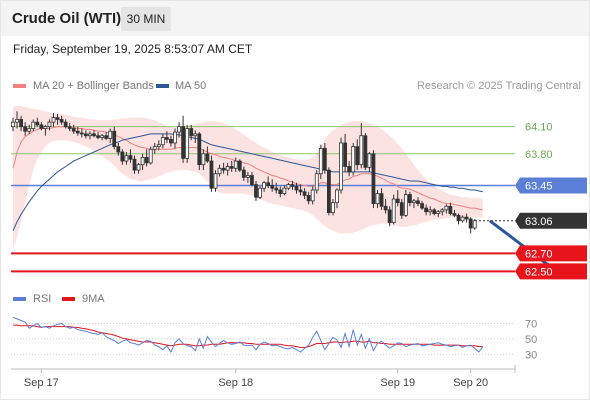  I want to click on ma20-legend-swatch, so click(19, 86).